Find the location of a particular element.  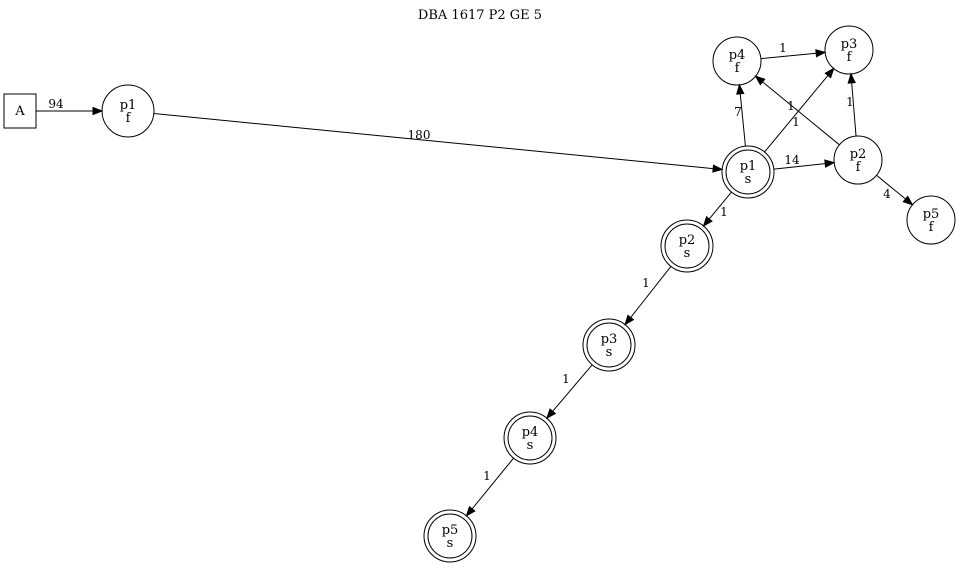

edge-p2f-to-p3f: 1 is located at coordinates (851, 104).